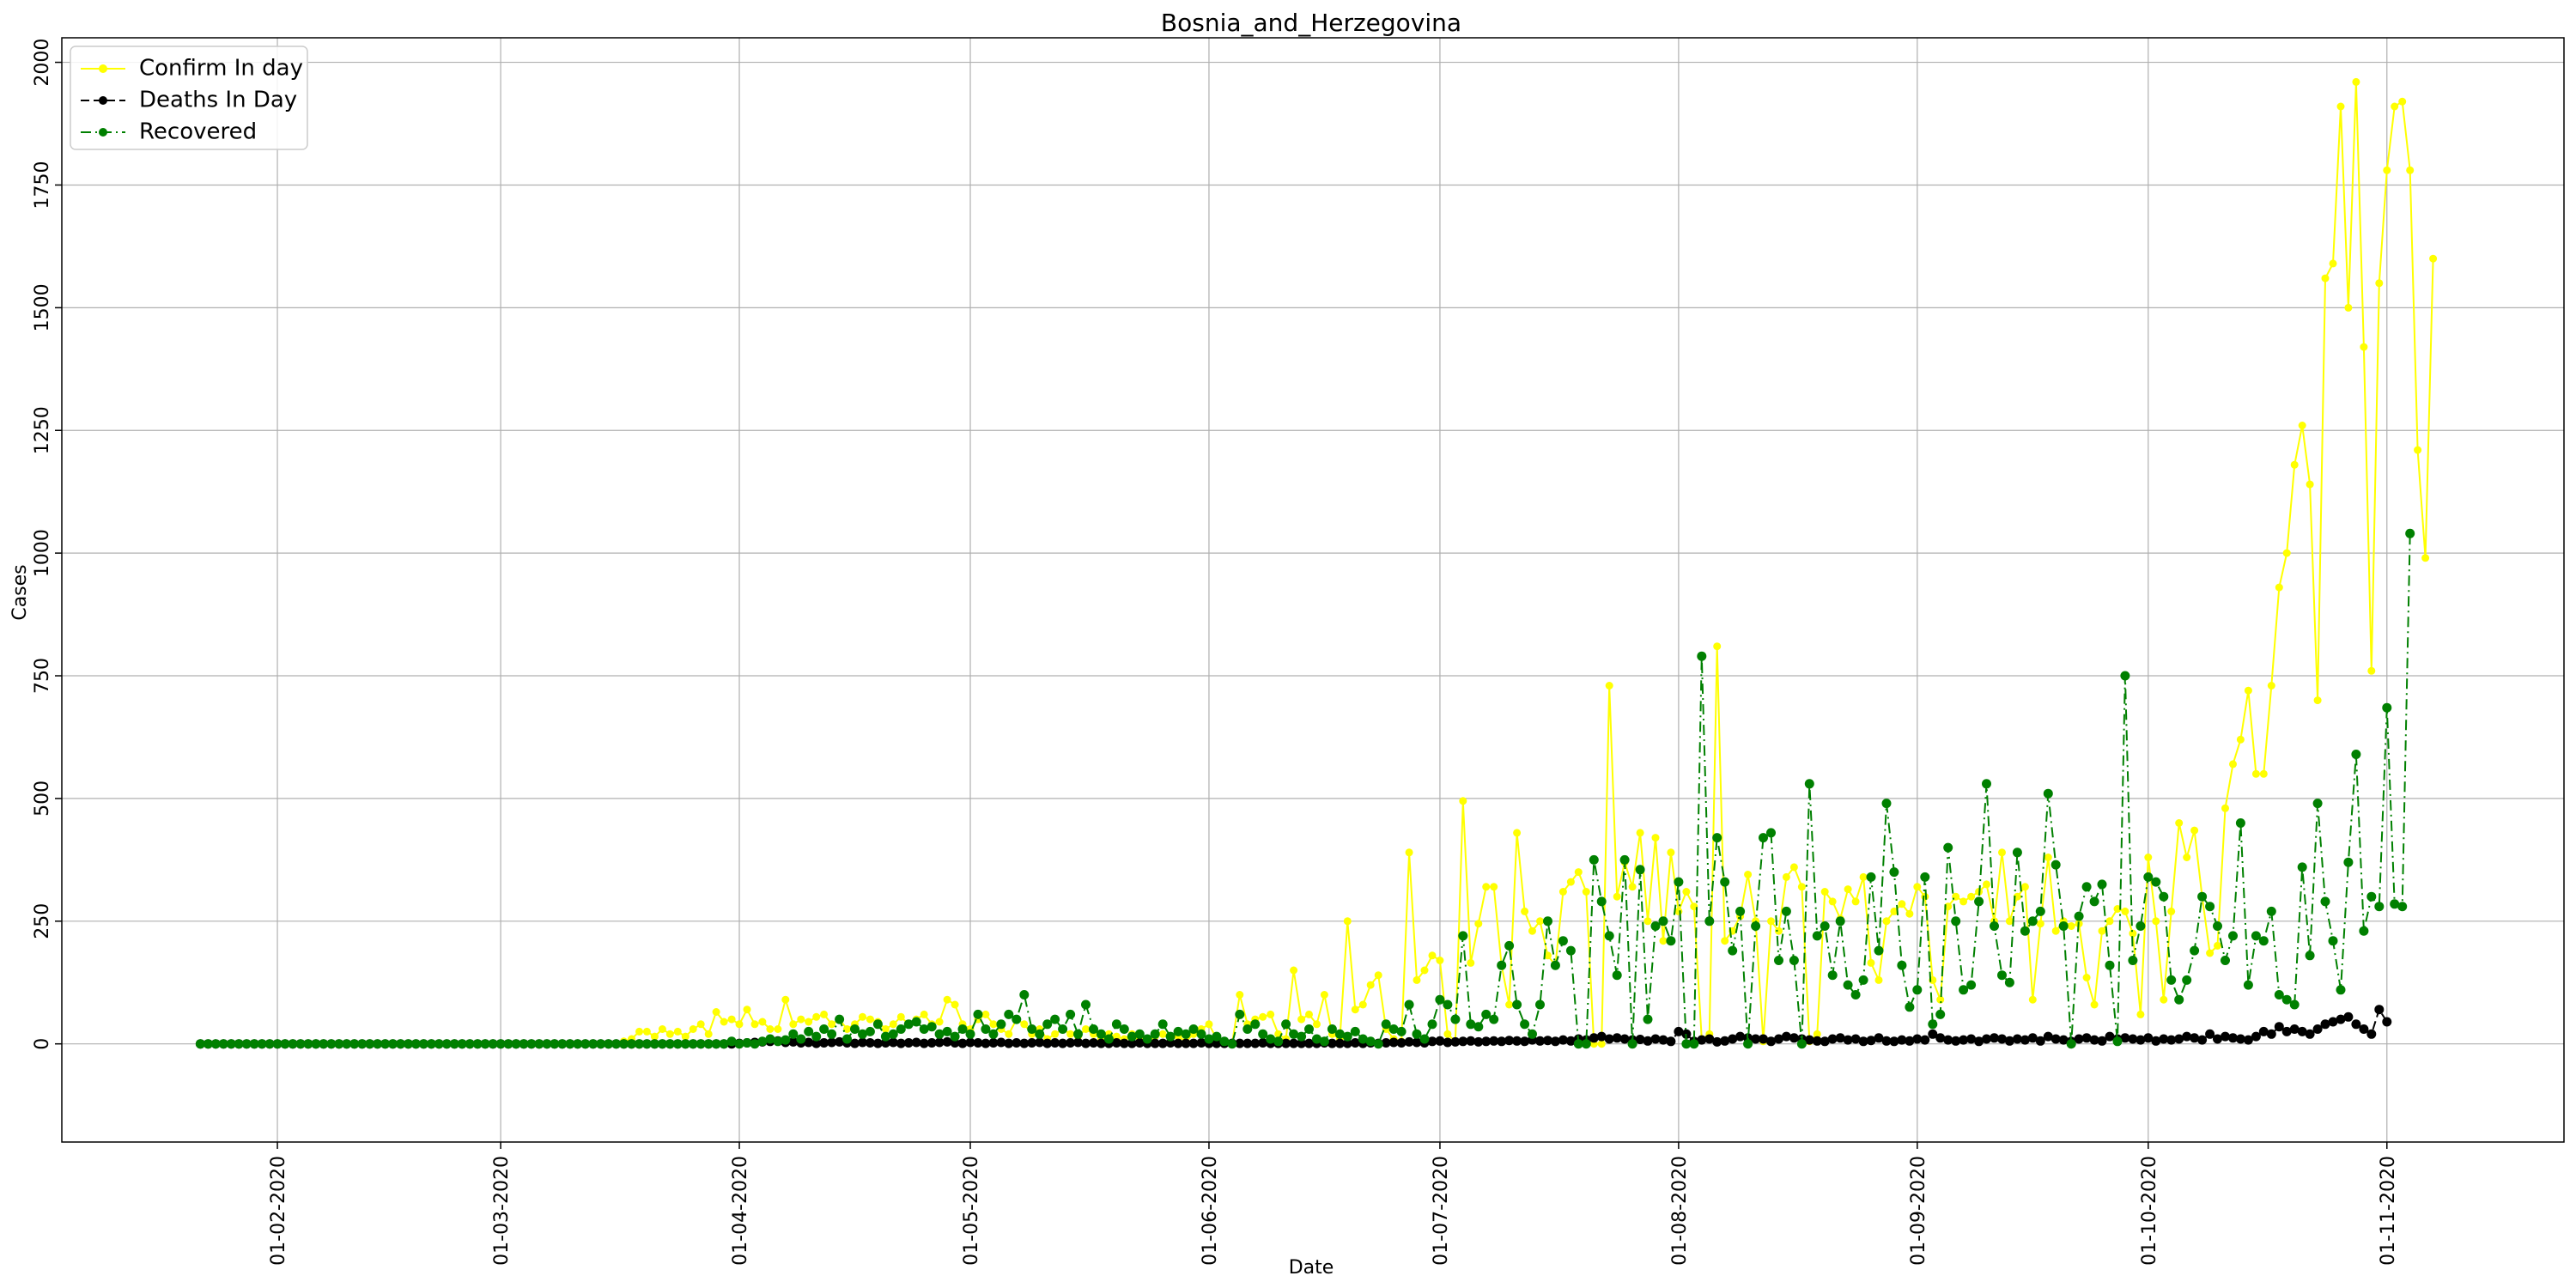 This screenshot has height=1288, width=2576. What do you see at coordinates (2149, 1211) in the screenshot?
I see `x-tick-label: 01-10-2020` at bounding box center [2149, 1211].